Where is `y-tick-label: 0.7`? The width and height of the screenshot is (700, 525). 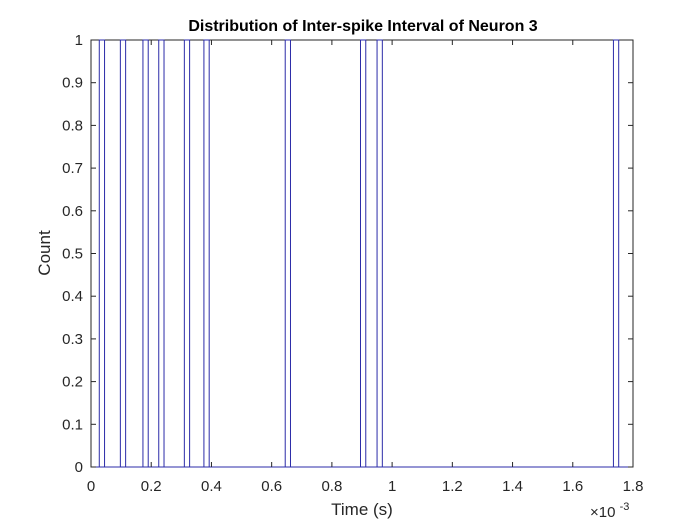
y-tick-label: 0.7 is located at coordinates (72, 168).